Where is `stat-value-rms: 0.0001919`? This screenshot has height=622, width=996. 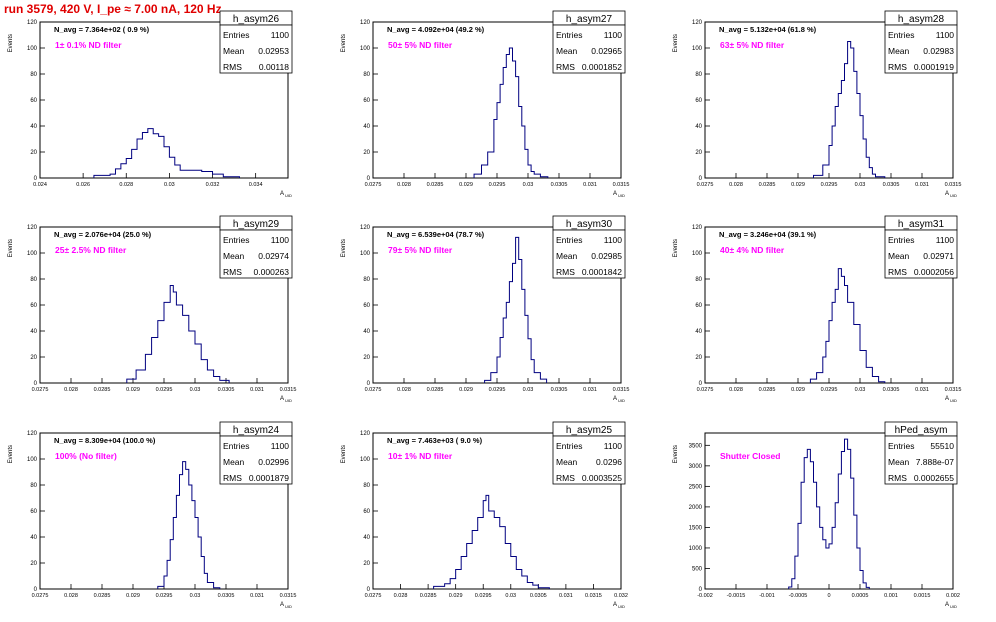
stat-value-rms: 0.0001919 is located at coordinates (934, 67).